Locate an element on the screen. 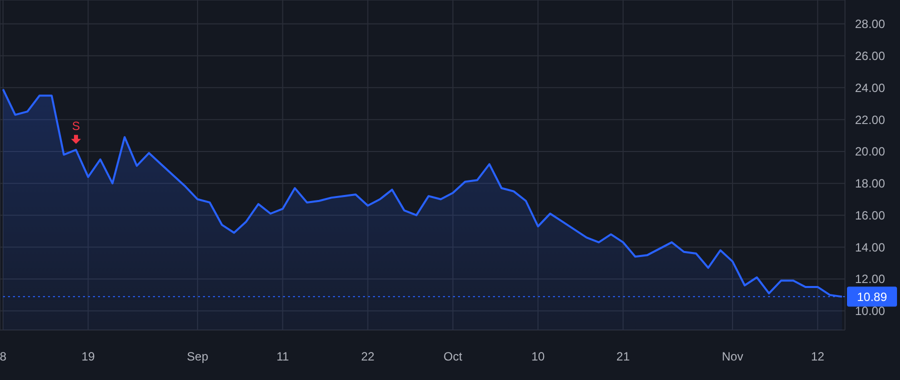 The image size is (900, 380). annotation: S is located at coordinates (76, 125).